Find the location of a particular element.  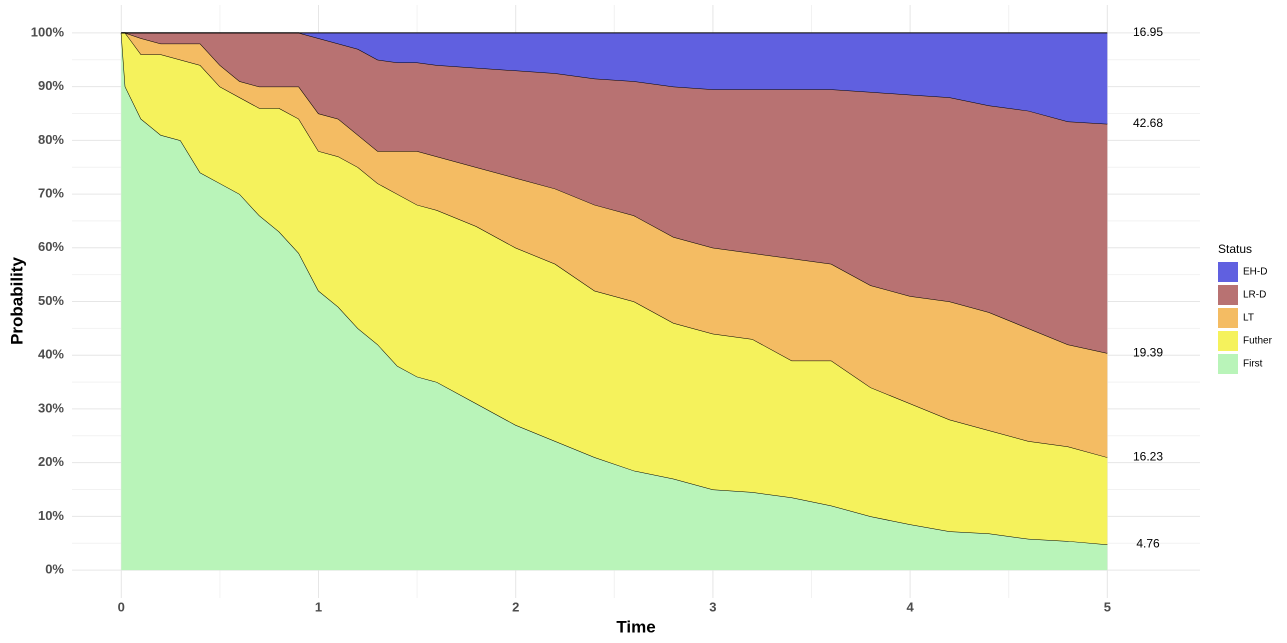

y-tick-label: 20% is located at coordinates (51, 461).